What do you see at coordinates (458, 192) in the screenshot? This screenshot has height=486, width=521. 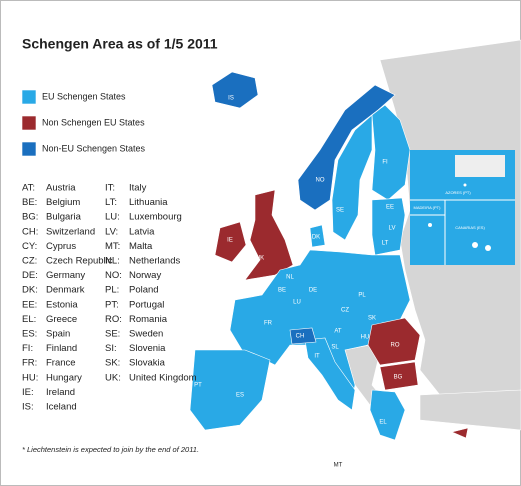 I see `map-label: AZORES (PT)` at bounding box center [458, 192].